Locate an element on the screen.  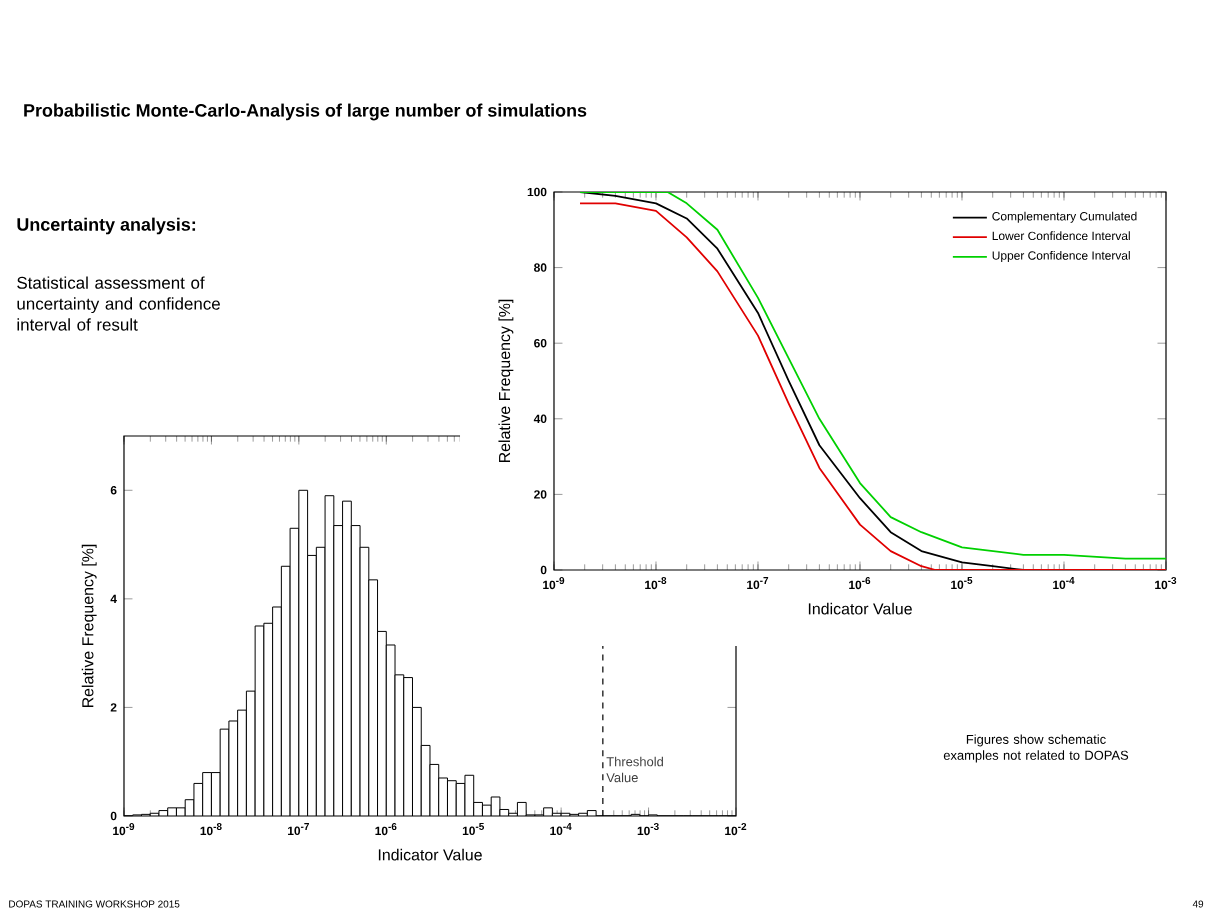
text: Statistical assessment of uncertainty and confidence interval of result is located at coordinates (118, 303).